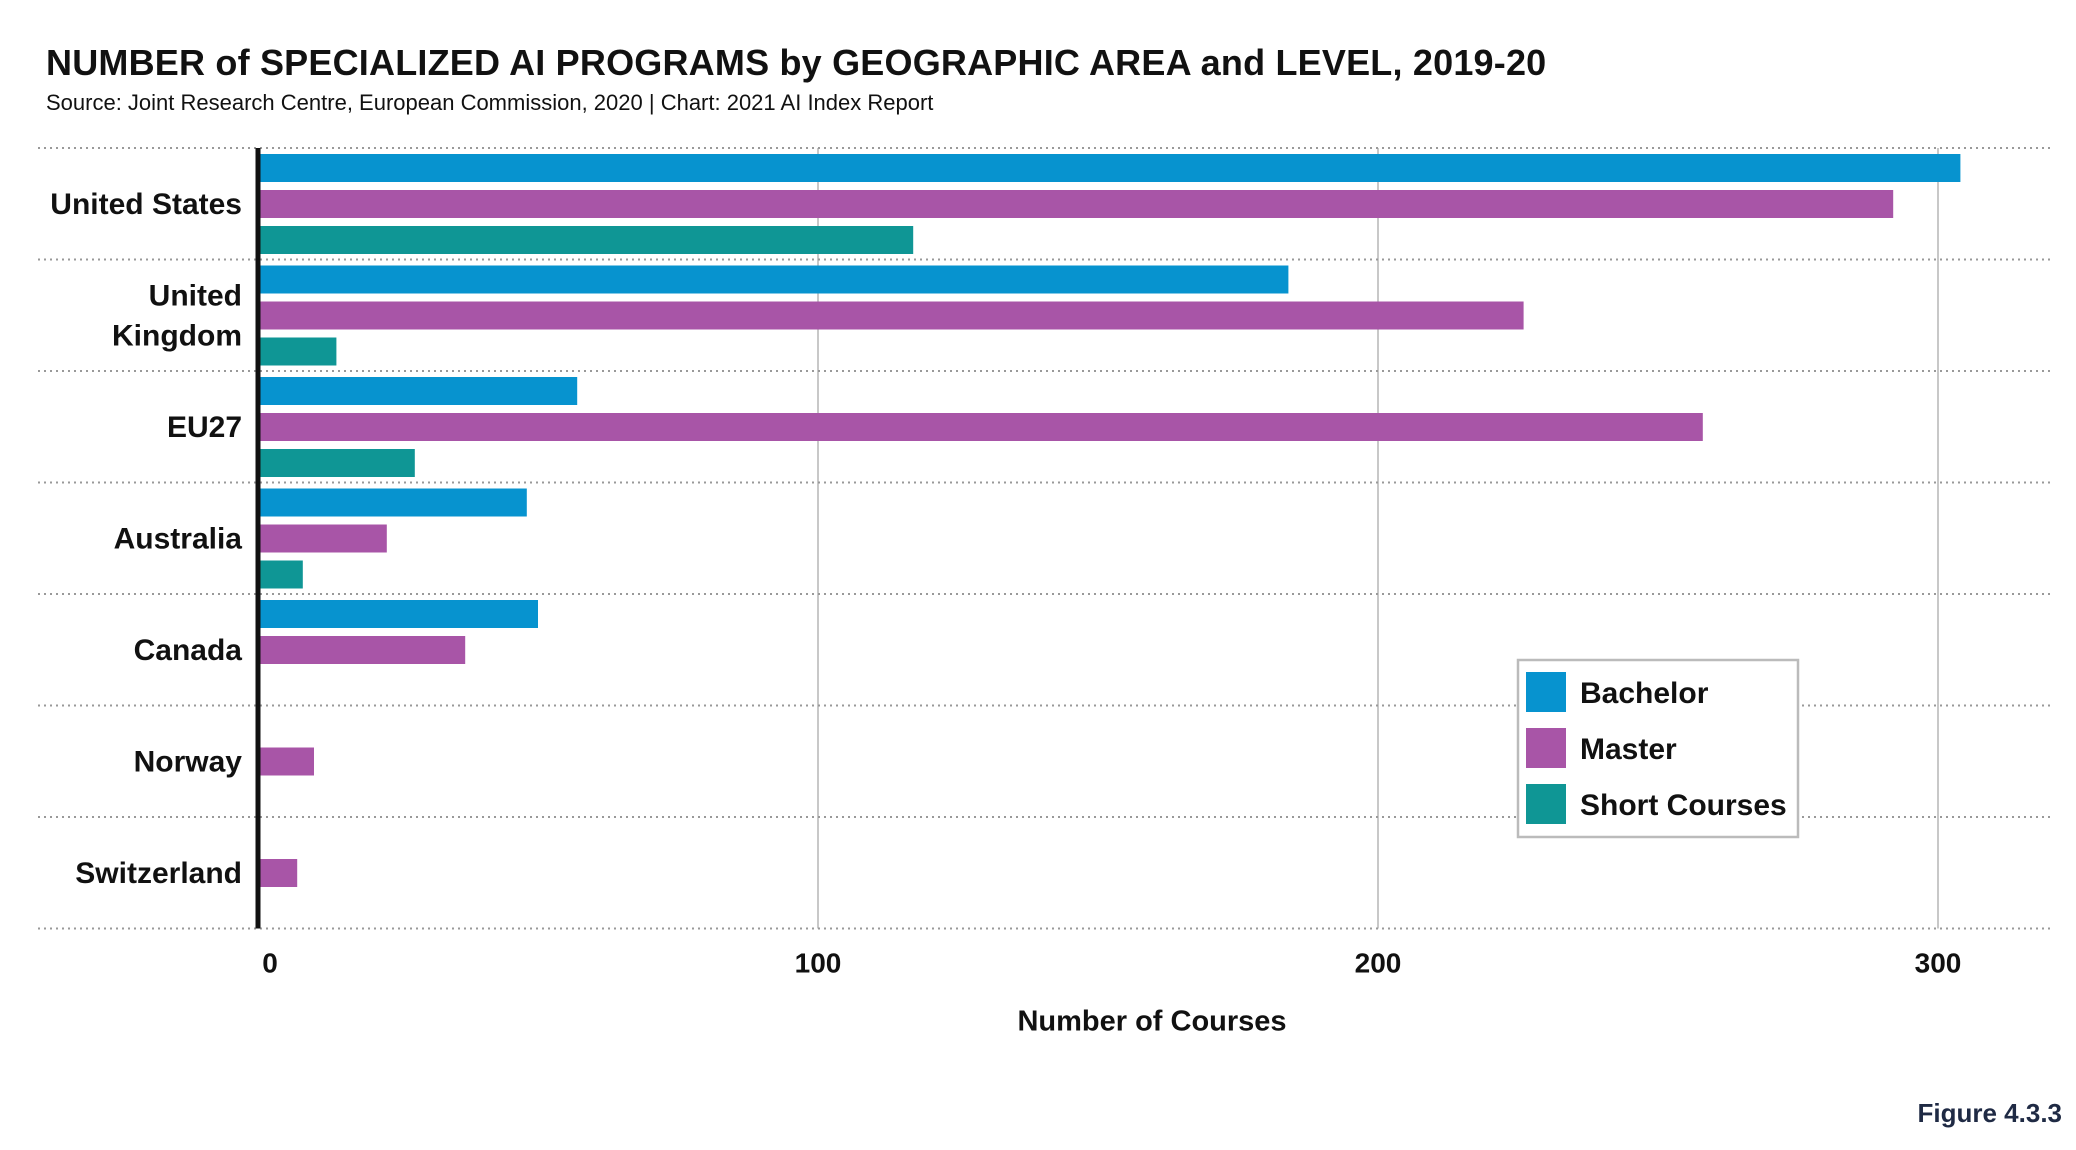 The width and height of the screenshot is (2076, 1150). I want to click on y-category-label-line: United, so click(195, 295).